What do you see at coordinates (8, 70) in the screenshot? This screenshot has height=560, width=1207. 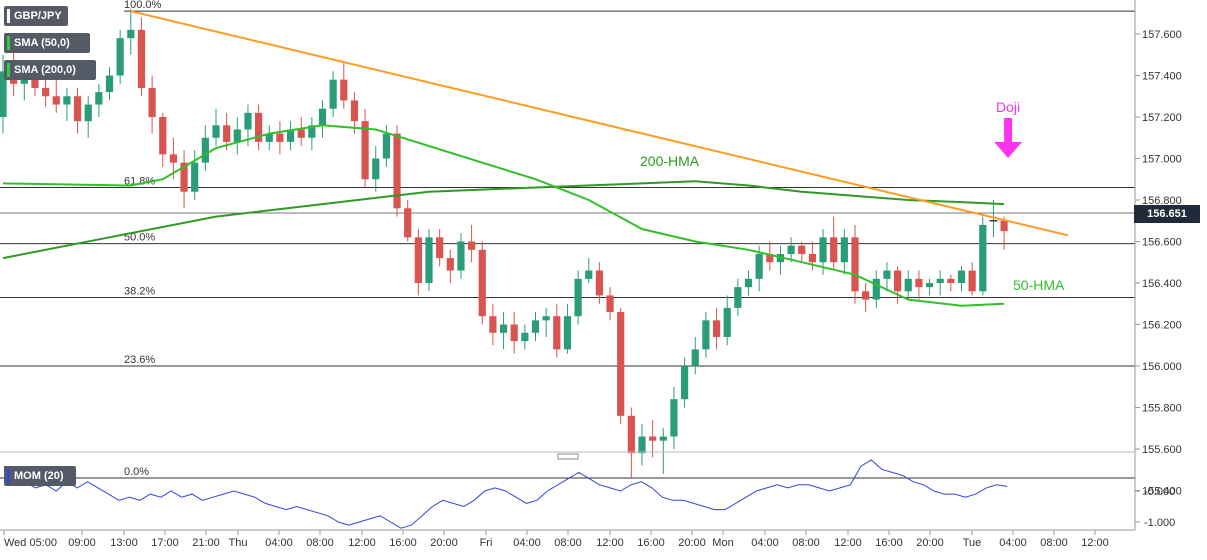 I see `legend-sma-200-swatch` at bounding box center [8, 70].